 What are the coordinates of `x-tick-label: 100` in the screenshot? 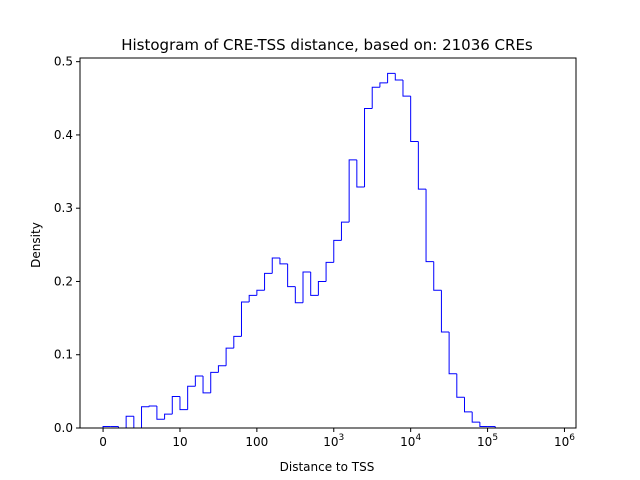 It's located at (256, 442).